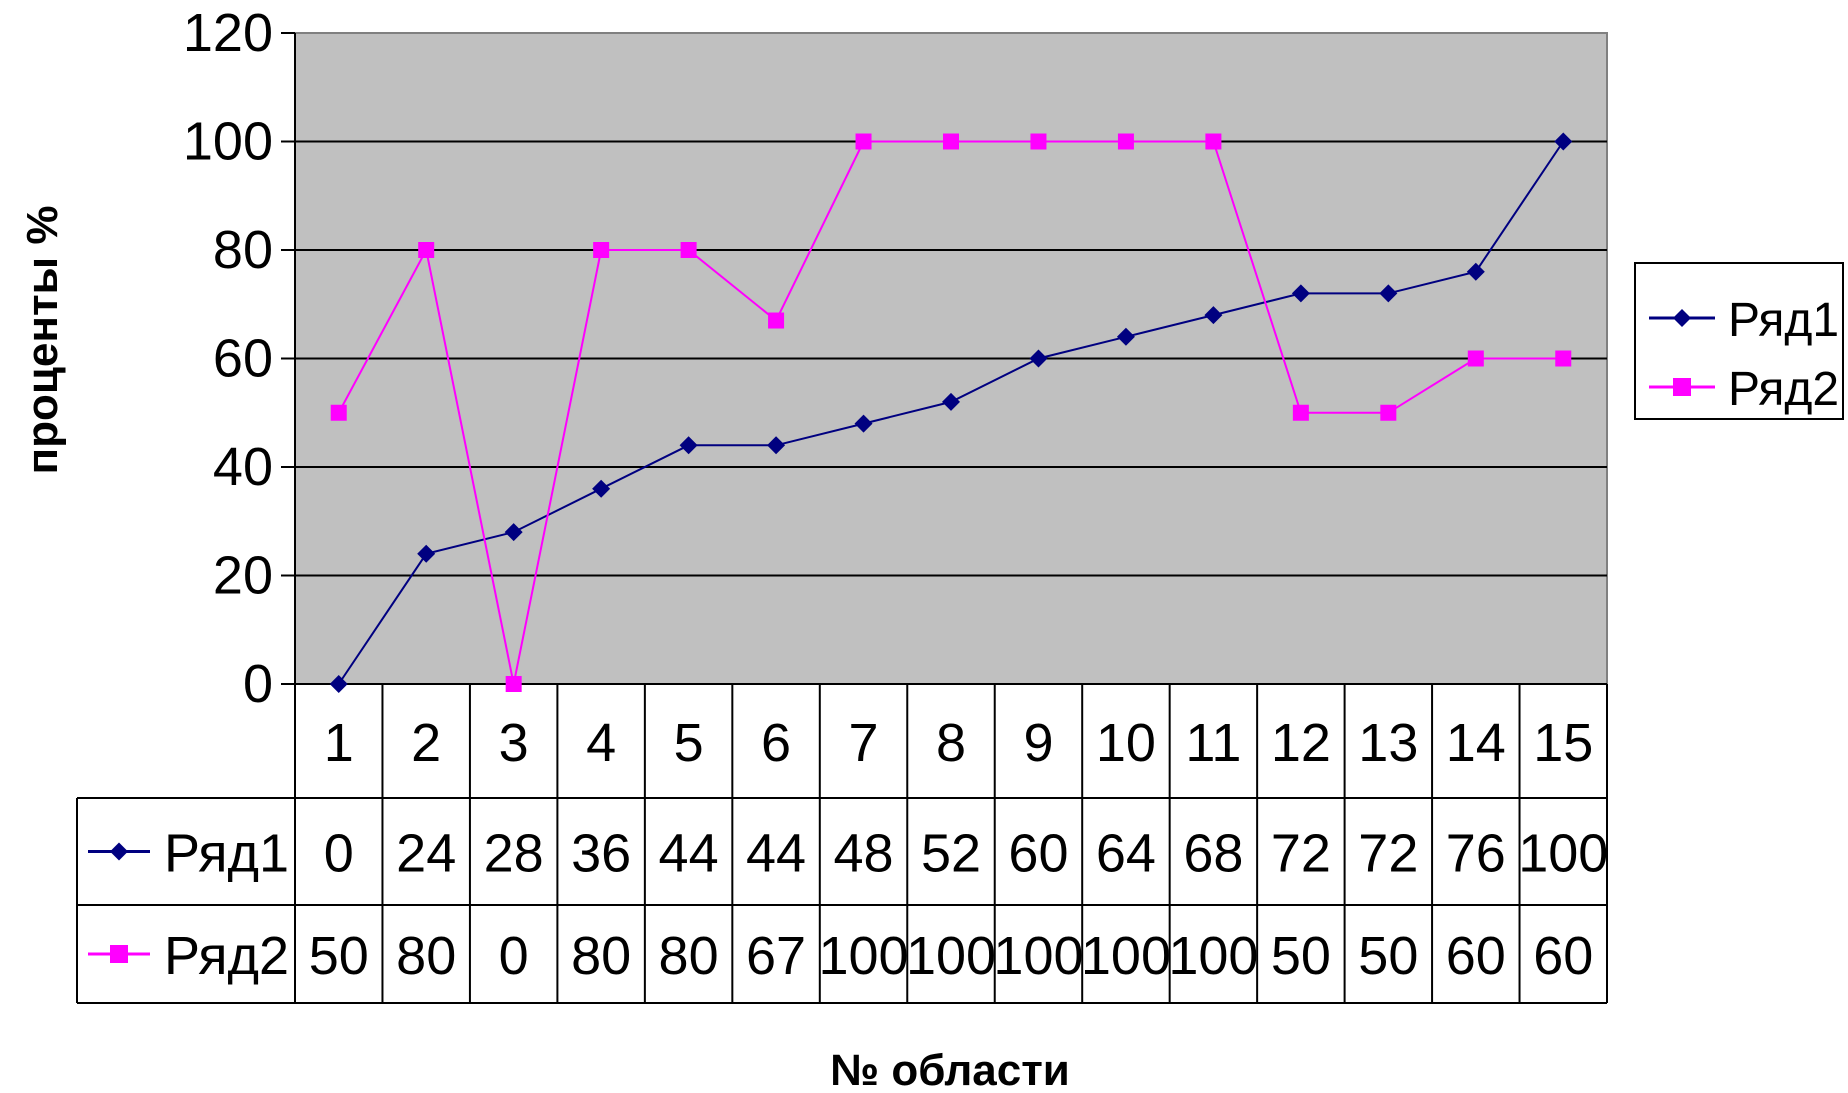  I want to click on category-label: 9, so click(1038, 743).